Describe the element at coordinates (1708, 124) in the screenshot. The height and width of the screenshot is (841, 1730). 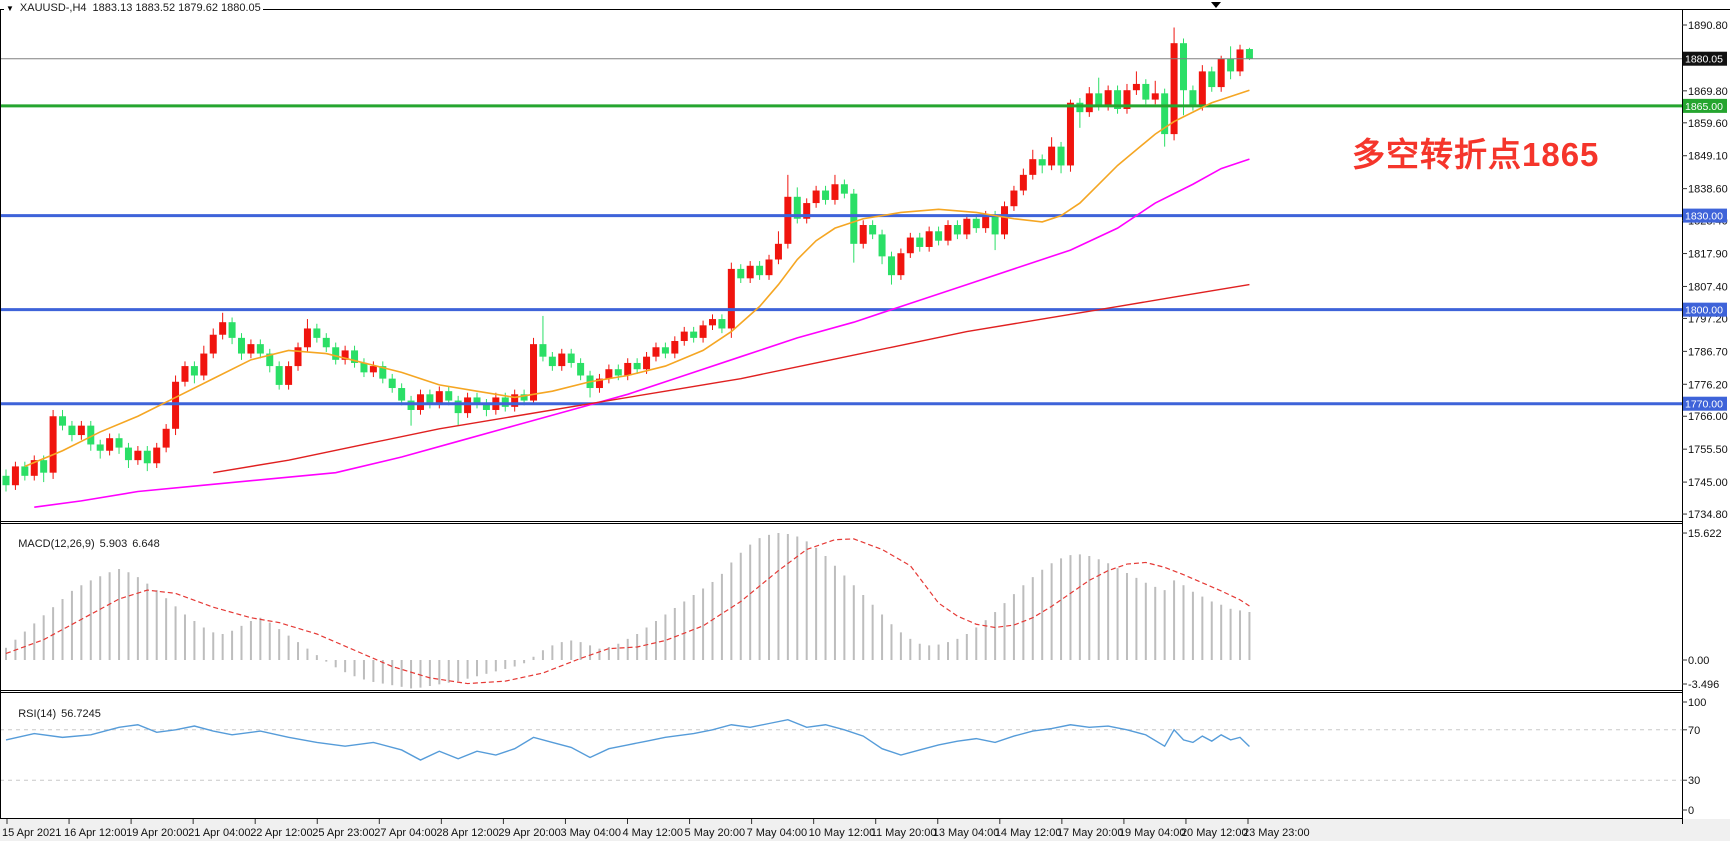
I see `price-tick-label: 1859.60` at that location.